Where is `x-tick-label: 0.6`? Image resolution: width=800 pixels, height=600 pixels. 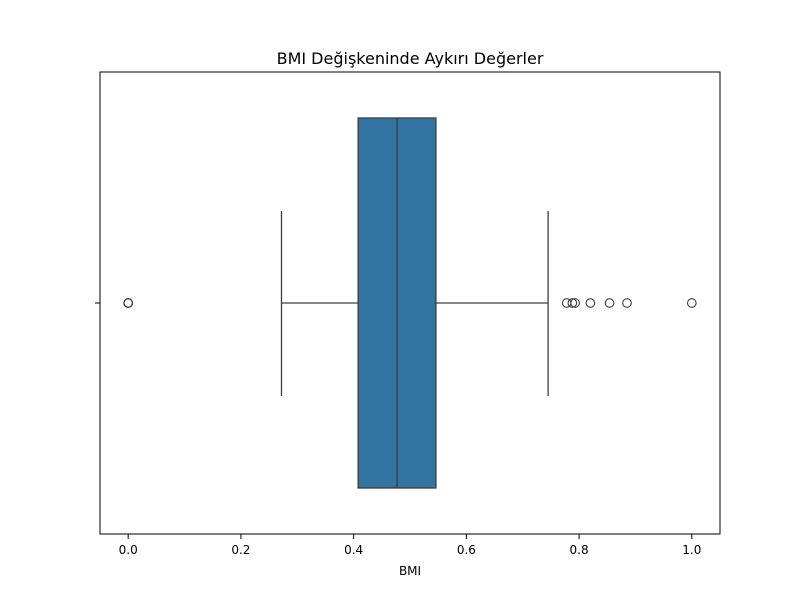
x-tick-label: 0.6 is located at coordinates (466, 550).